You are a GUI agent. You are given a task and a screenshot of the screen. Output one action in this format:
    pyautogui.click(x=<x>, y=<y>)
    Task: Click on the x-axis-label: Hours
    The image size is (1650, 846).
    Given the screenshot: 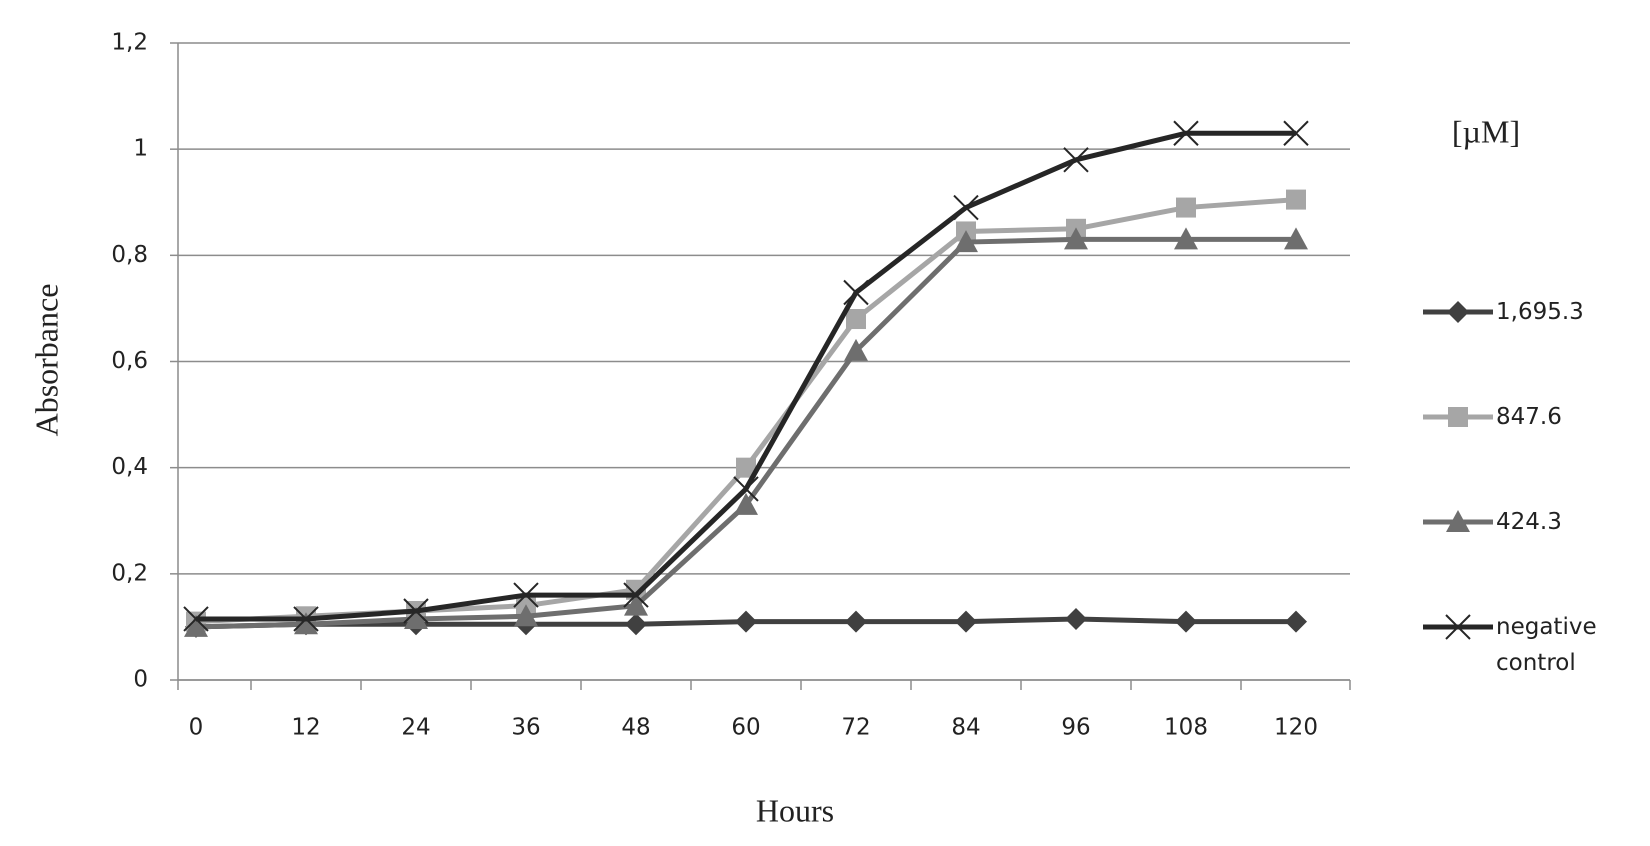 What is the action you would take?
    pyautogui.click(x=795, y=810)
    